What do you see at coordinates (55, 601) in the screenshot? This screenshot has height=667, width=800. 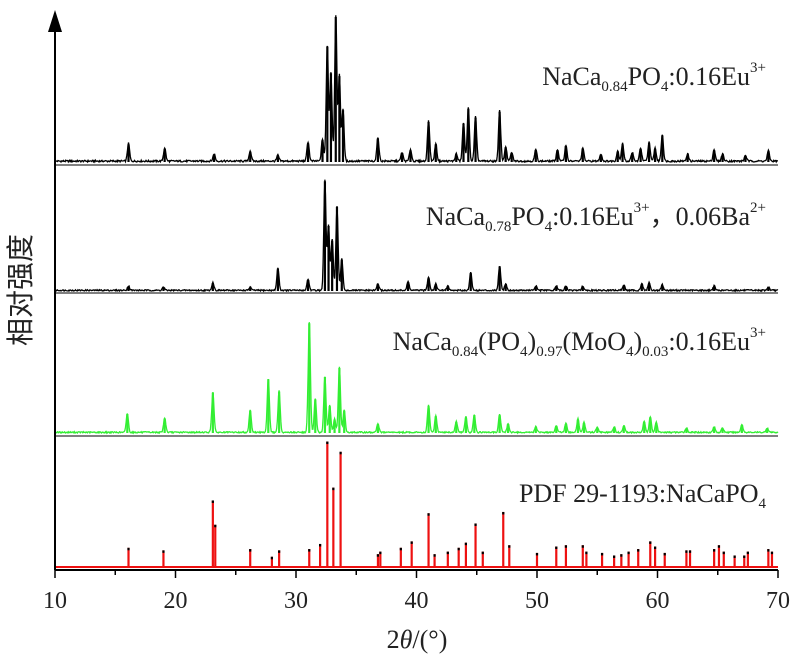 I see `x-tick-label: 10` at bounding box center [55, 601].